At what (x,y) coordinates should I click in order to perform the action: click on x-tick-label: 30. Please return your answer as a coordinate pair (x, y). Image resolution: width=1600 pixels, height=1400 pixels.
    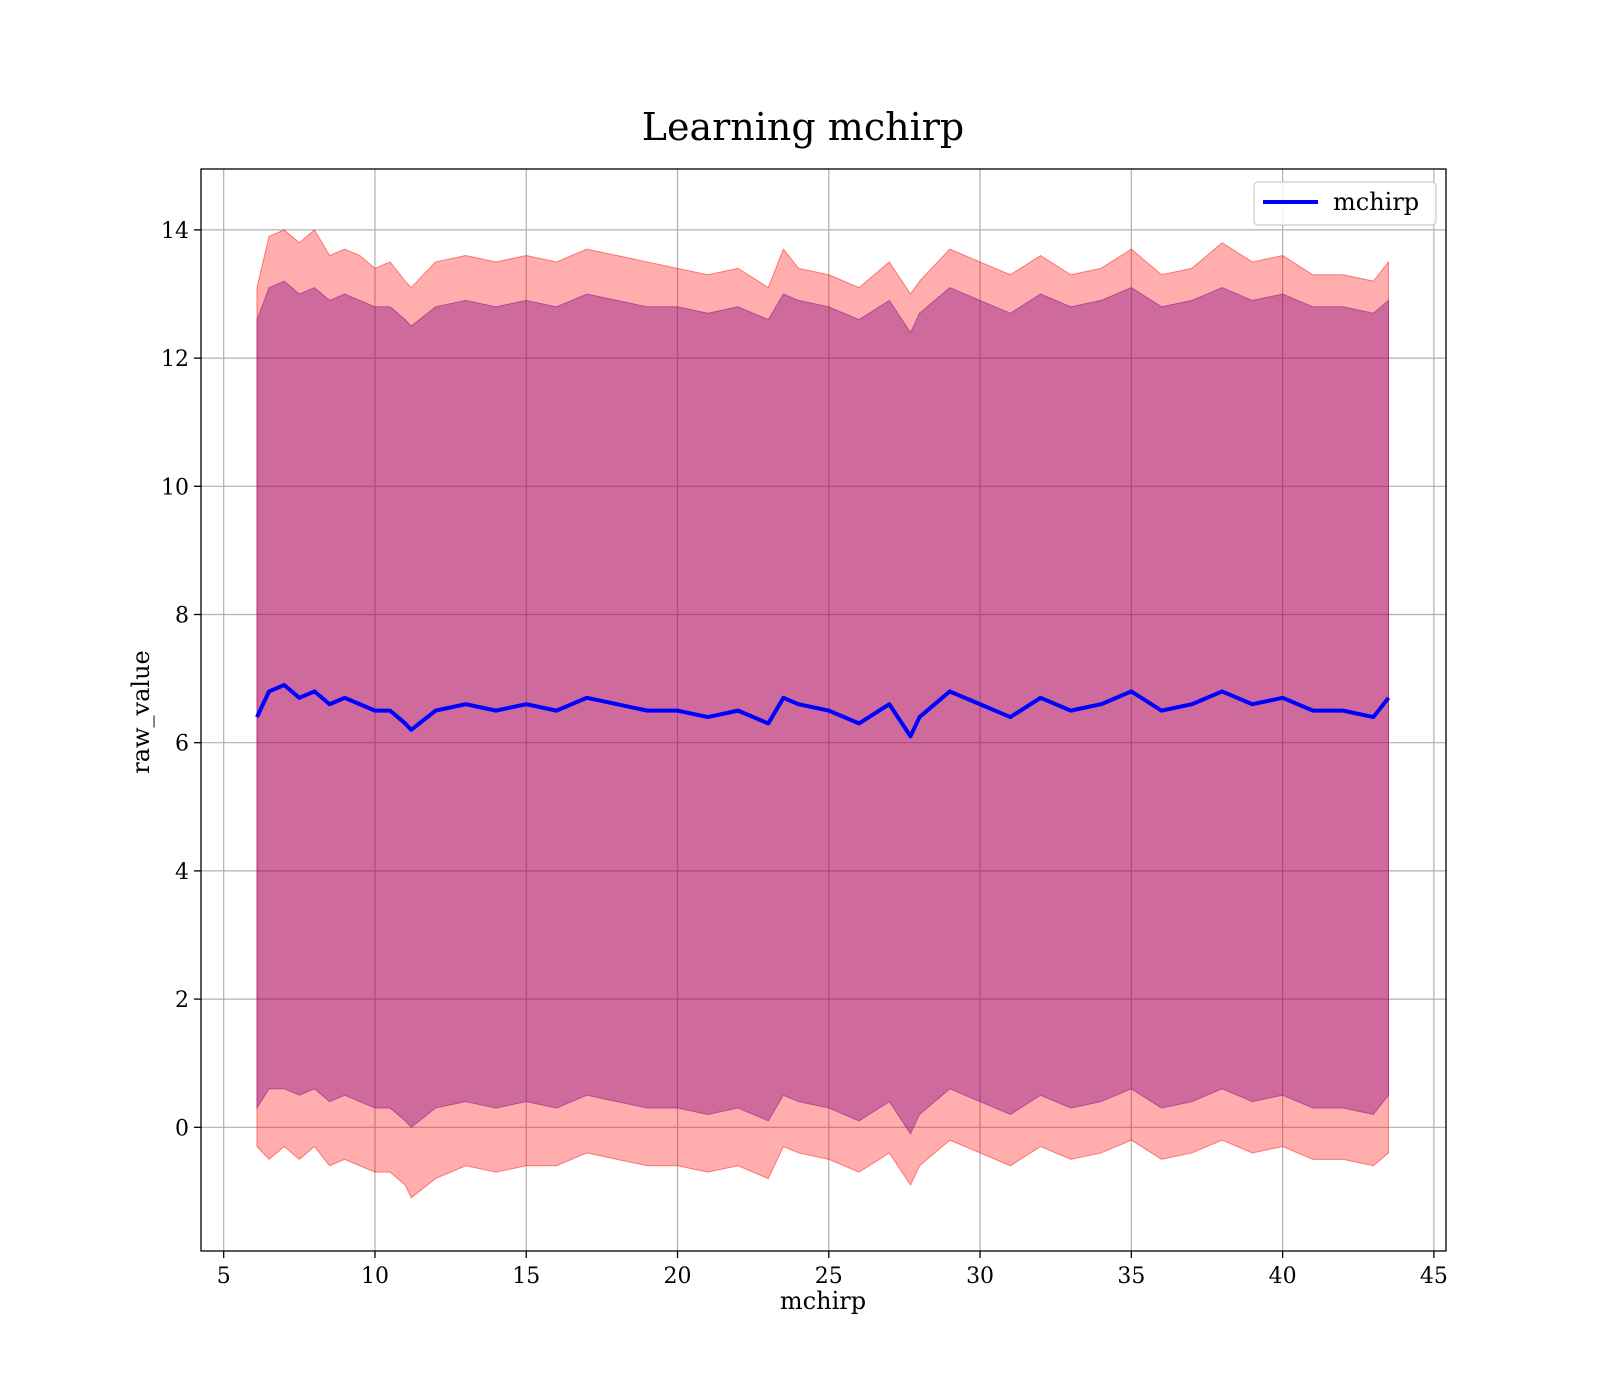
    Looking at the image, I should click on (980, 1276).